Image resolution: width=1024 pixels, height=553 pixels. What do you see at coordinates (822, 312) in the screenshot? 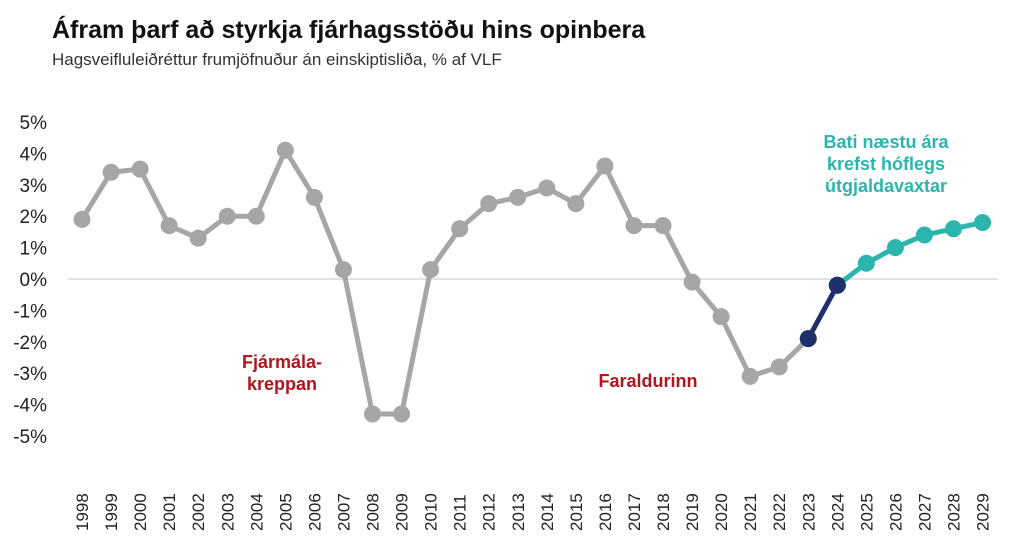
I see `series-line-current` at bounding box center [822, 312].